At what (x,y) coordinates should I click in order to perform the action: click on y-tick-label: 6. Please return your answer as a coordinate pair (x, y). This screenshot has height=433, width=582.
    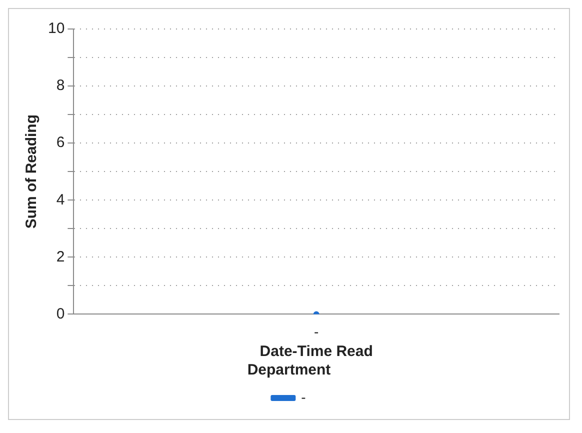
    Looking at the image, I should click on (60, 143).